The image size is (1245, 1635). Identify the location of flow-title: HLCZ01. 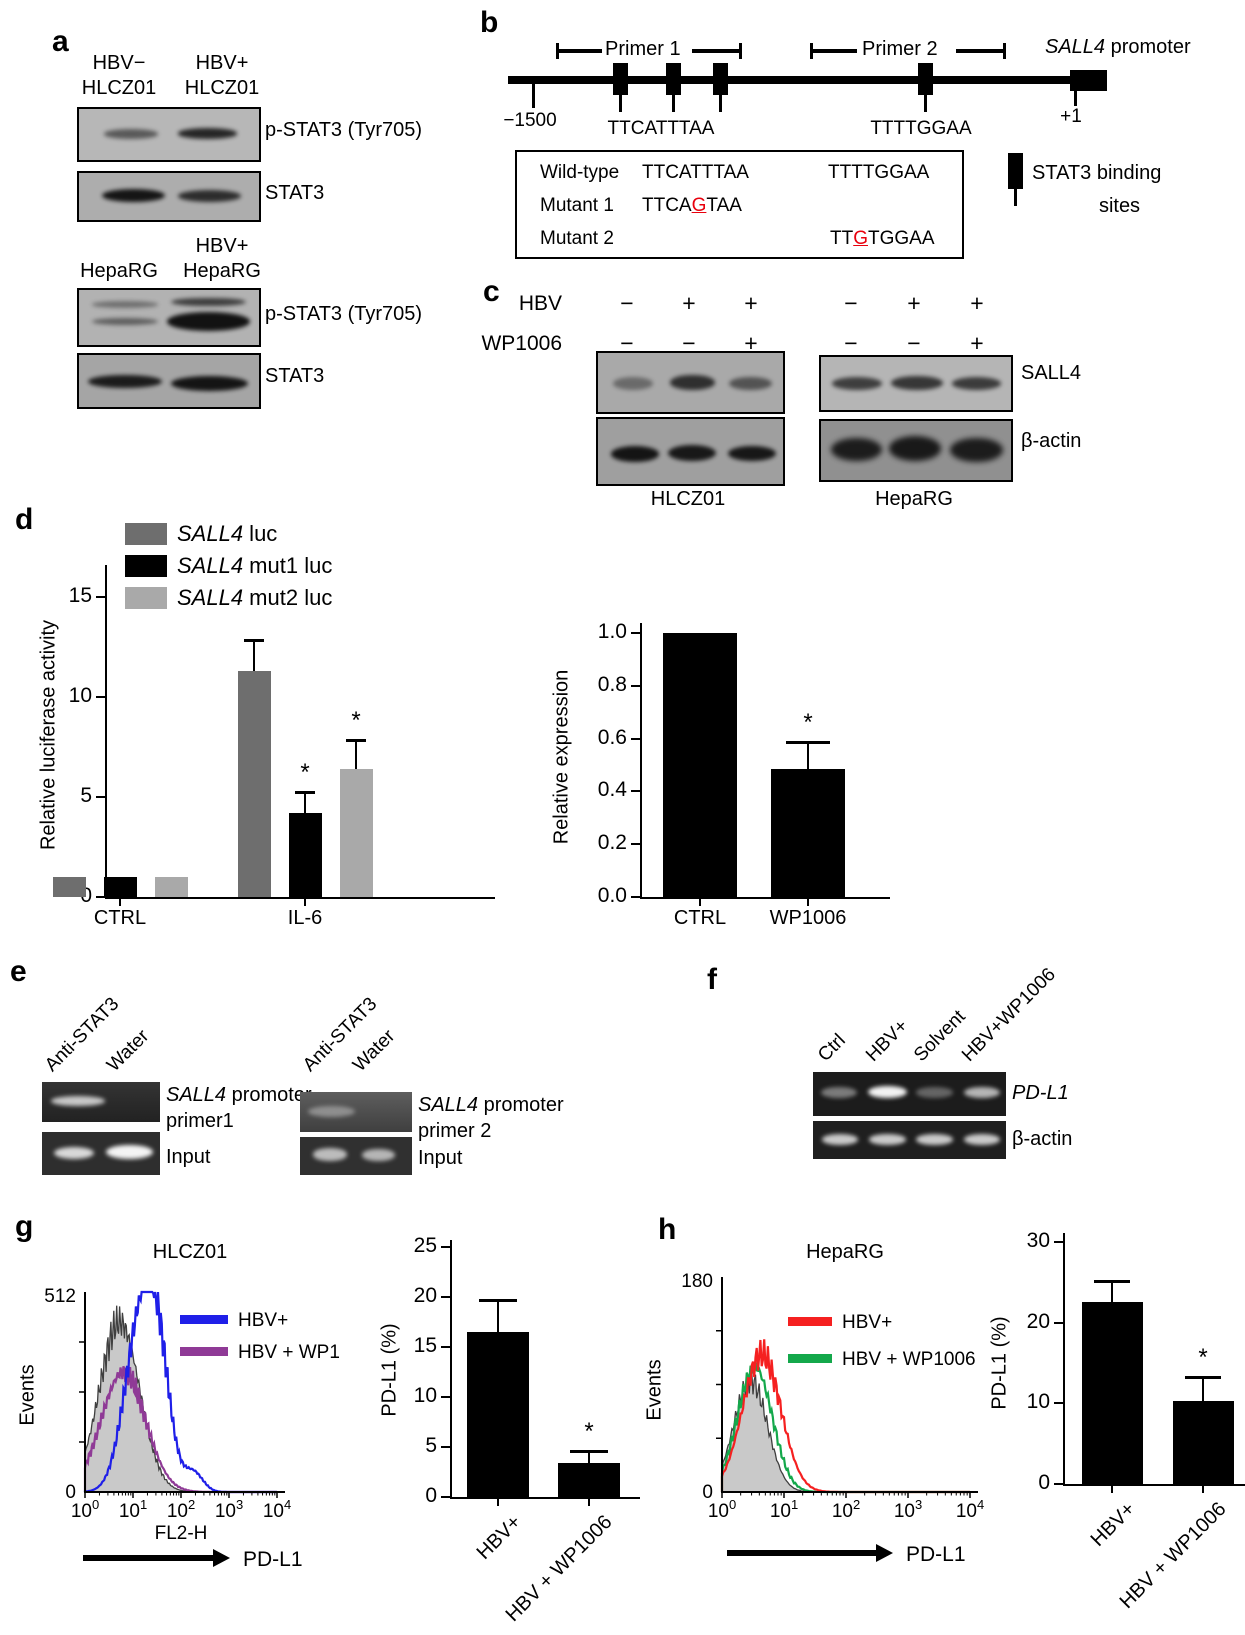
(190, 1252).